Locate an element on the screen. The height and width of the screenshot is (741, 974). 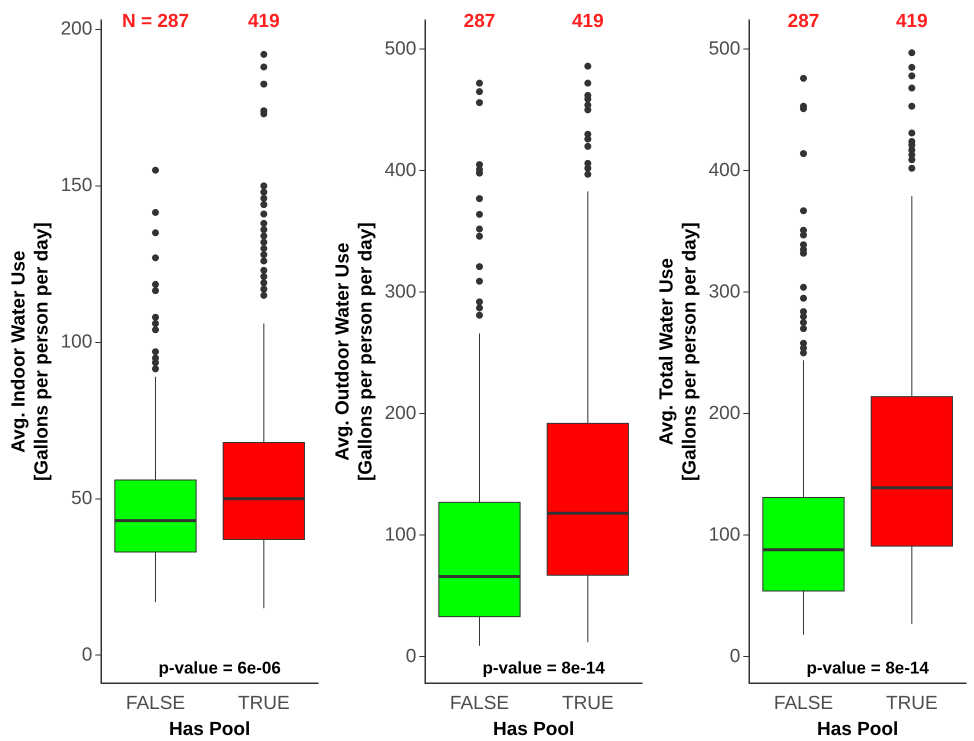
y-axis-title: Avg. Indoor Water Use [Gallons per person per day] is located at coordinates (30, 352).